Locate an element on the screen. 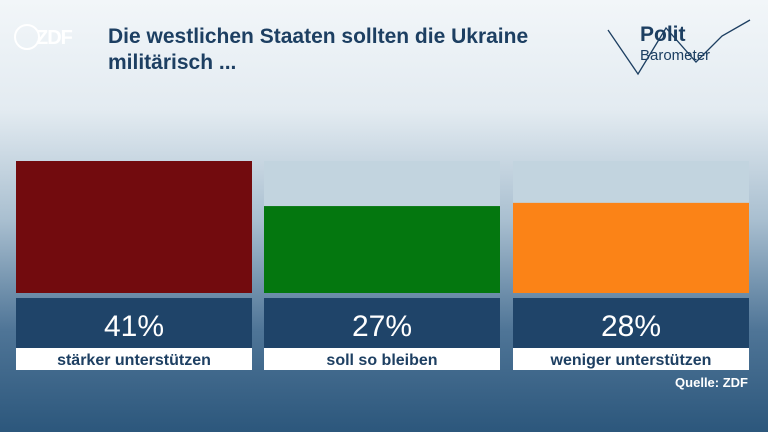 Image resolution: width=768 pixels, height=432 pixels. bar-group-1: 41% stärker unterstützen is located at coordinates (134, 265).